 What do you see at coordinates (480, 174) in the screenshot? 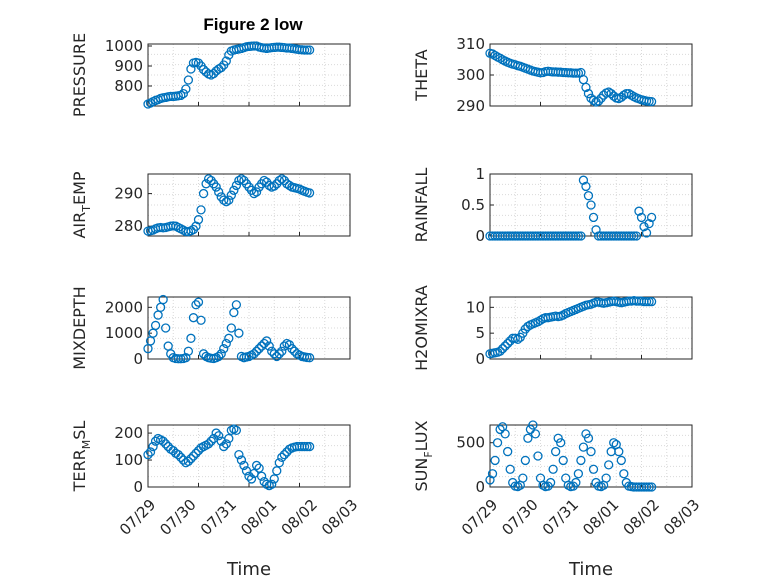
I see `y-tick-label: 1` at bounding box center [480, 174].